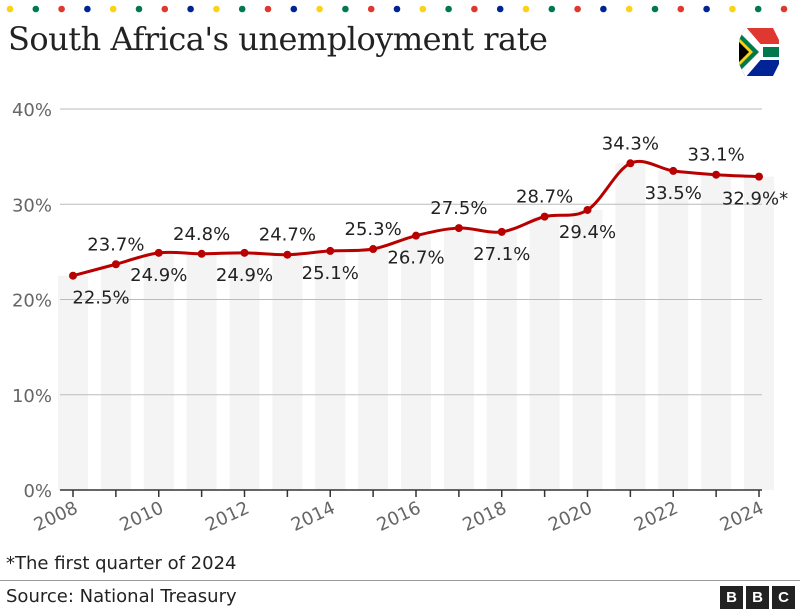  What do you see at coordinates (630, 143) in the screenshot?
I see `data-label: 34.3%` at bounding box center [630, 143].